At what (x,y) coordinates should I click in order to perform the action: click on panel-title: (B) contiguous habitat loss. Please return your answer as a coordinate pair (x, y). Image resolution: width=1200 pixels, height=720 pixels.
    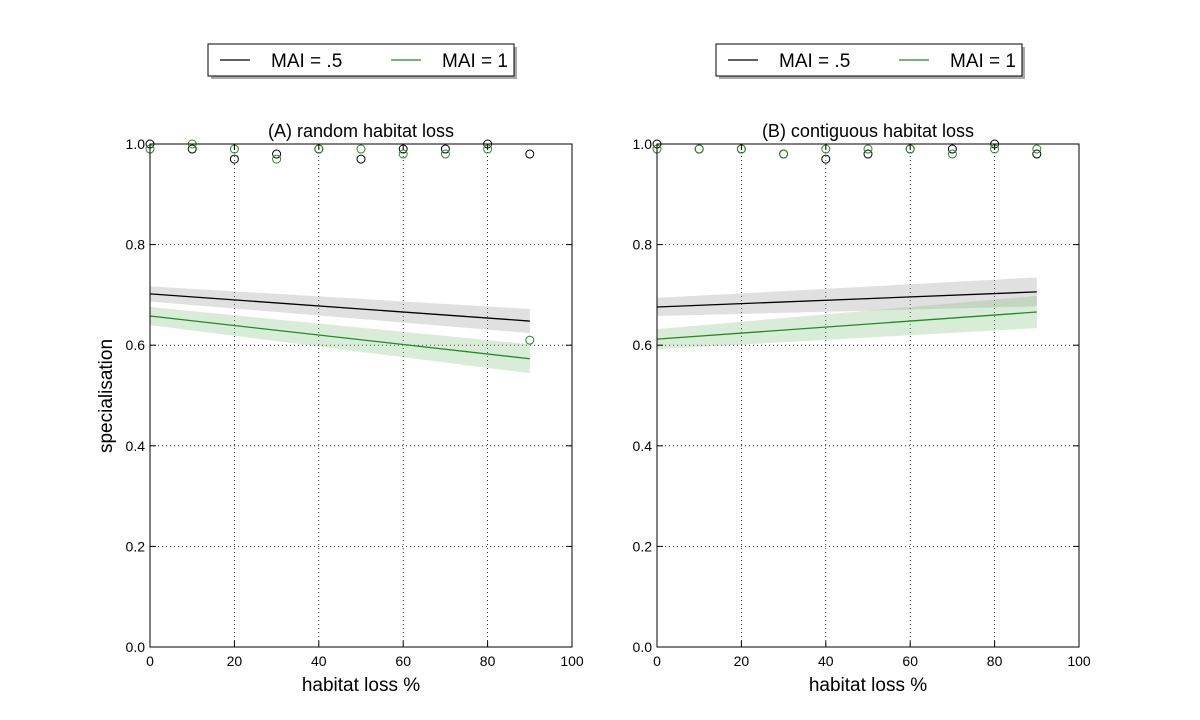
    Looking at the image, I should click on (868, 131).